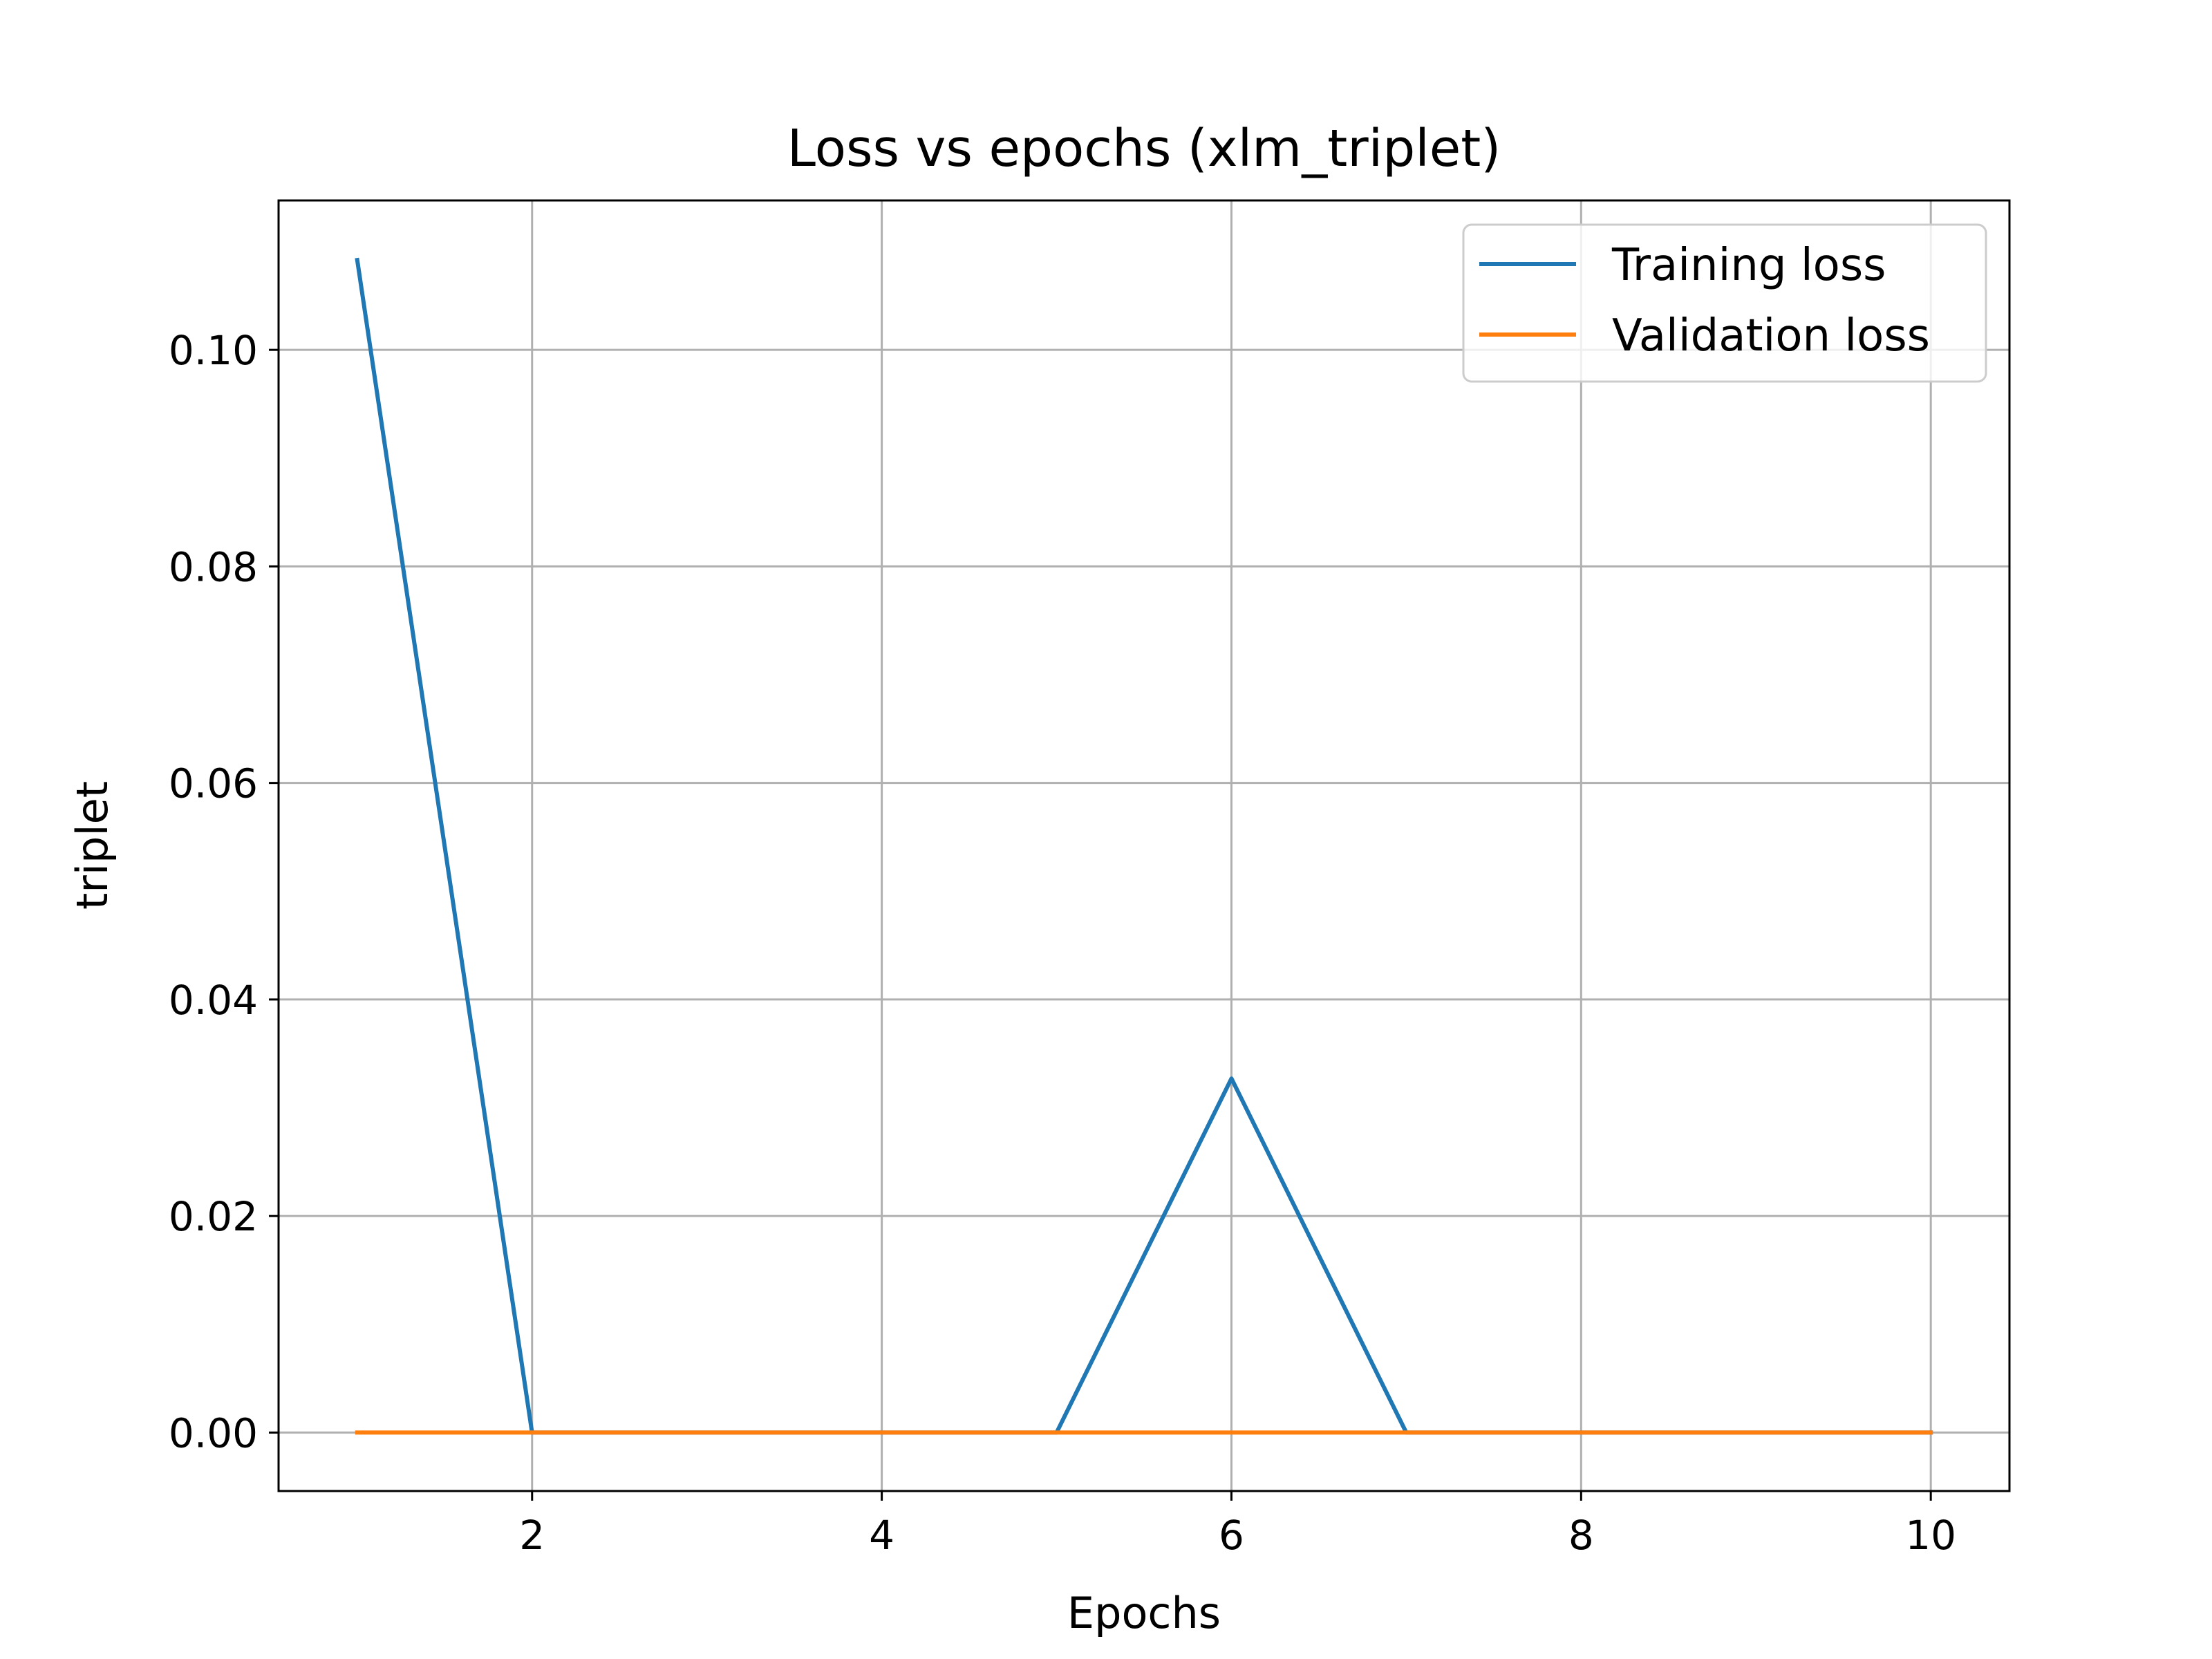  I want to click on y-tick-label: 0.04, so click(214, 1000).